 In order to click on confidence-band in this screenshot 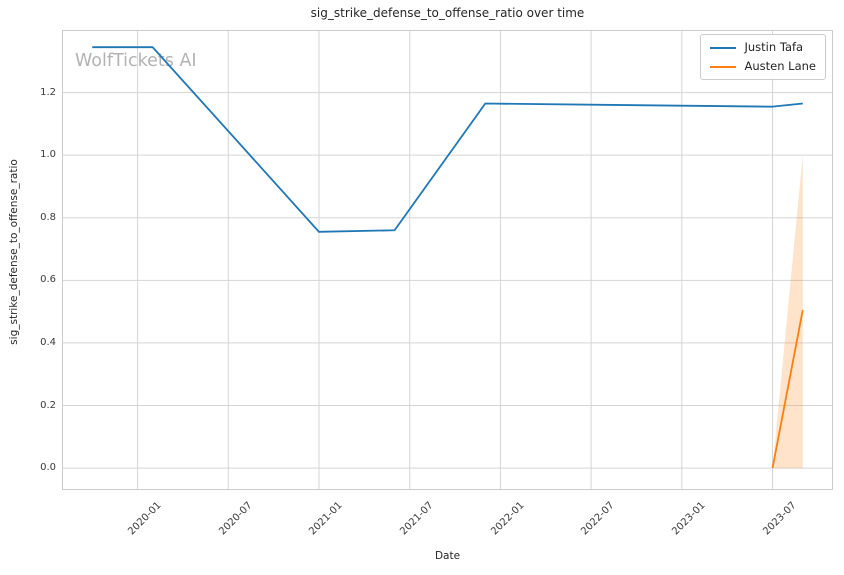, I will do `click(787, 312)`.